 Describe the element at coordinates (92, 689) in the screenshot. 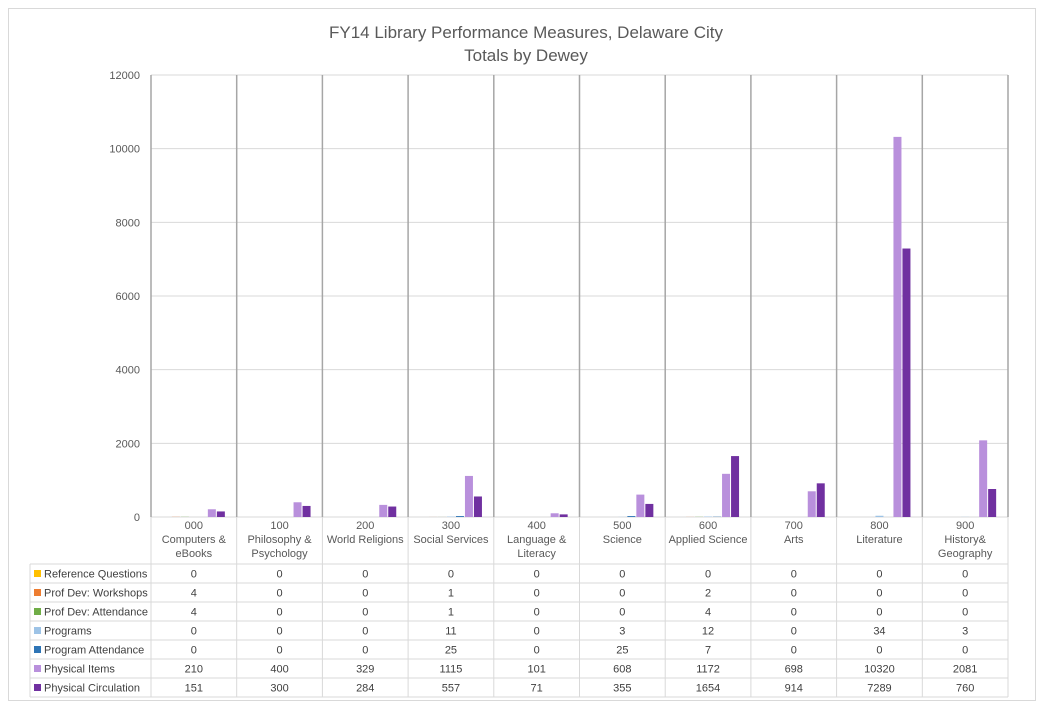

I see `legend-entry: Physical Circulation` at that location.